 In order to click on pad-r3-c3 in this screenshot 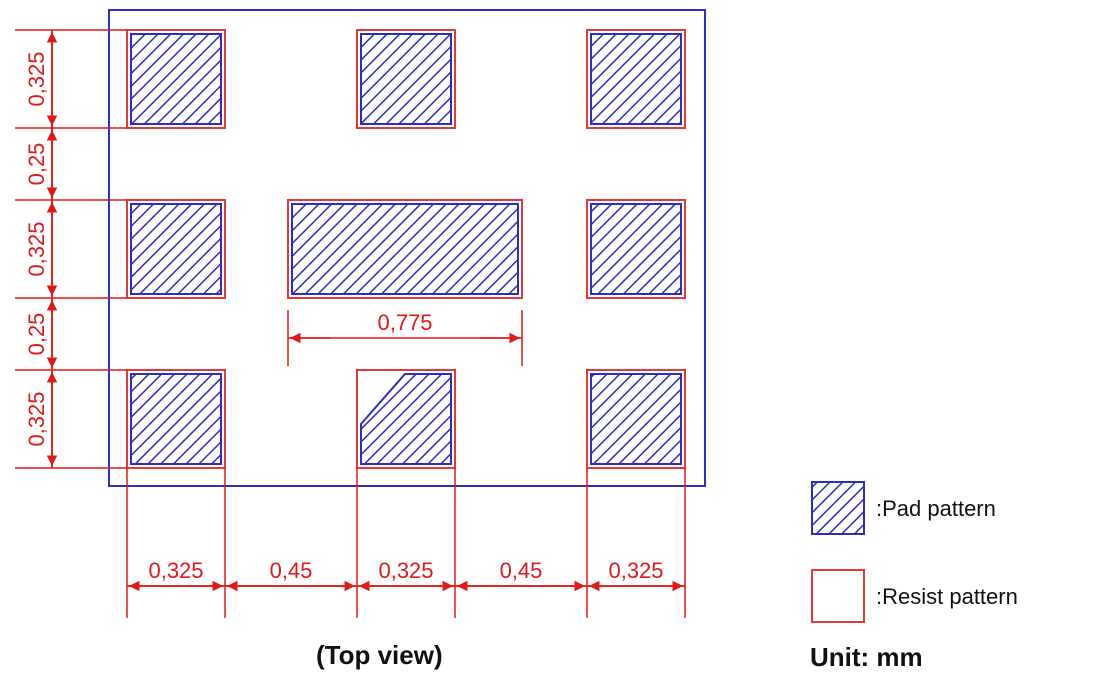, I will do `click(636, 419)`.